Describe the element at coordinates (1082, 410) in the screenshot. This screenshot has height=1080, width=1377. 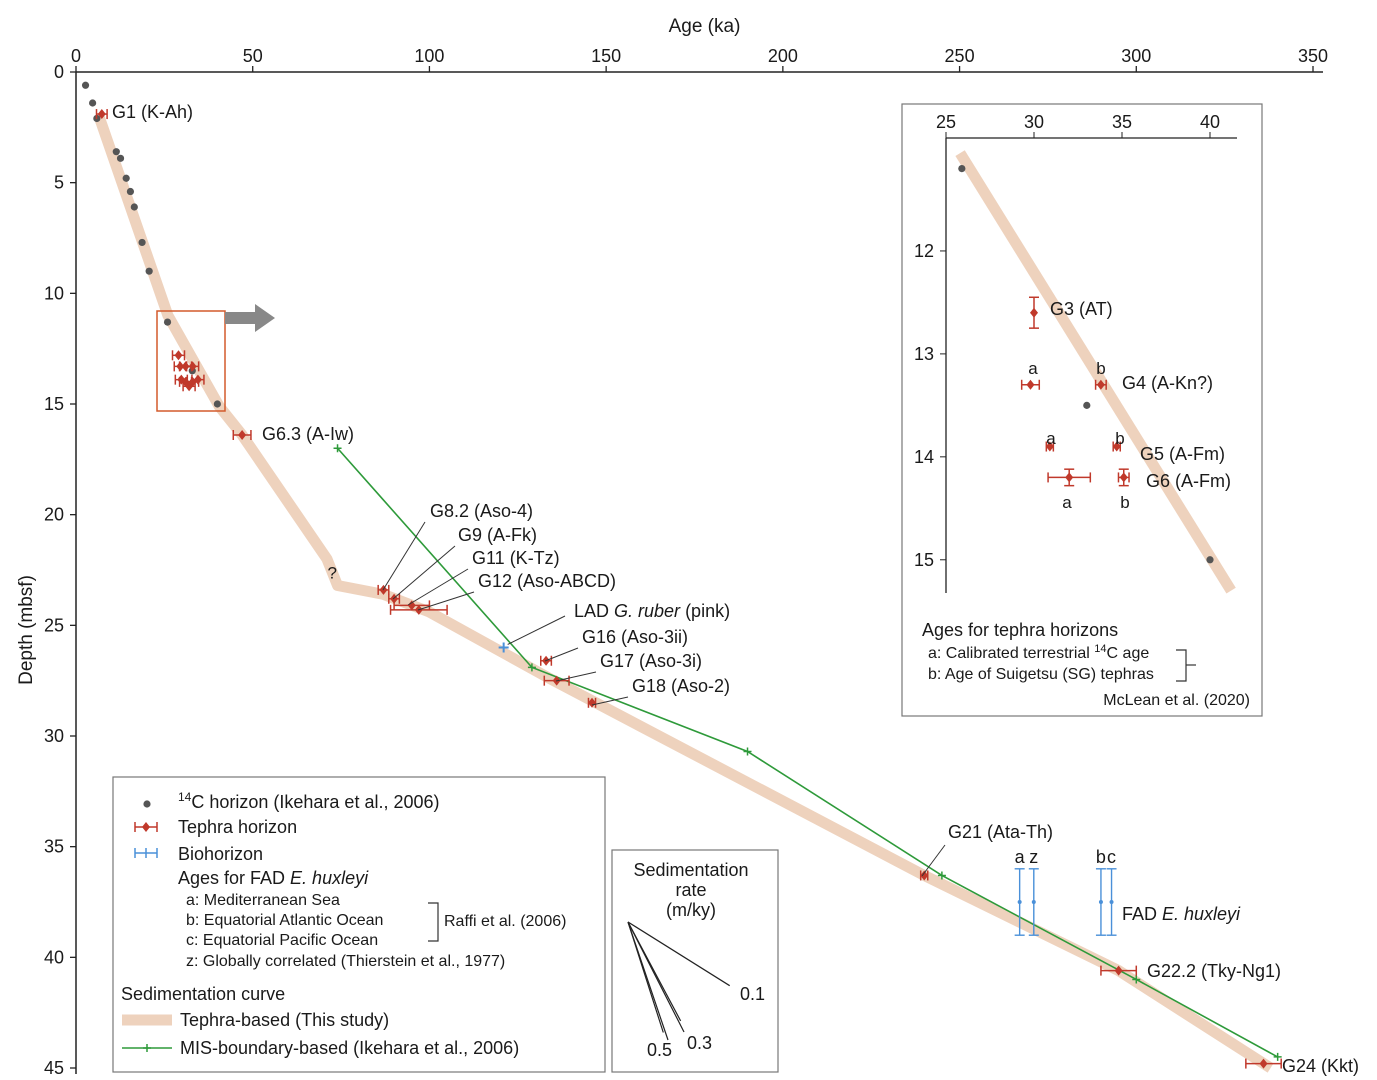
I see `inset-frame` at that location.